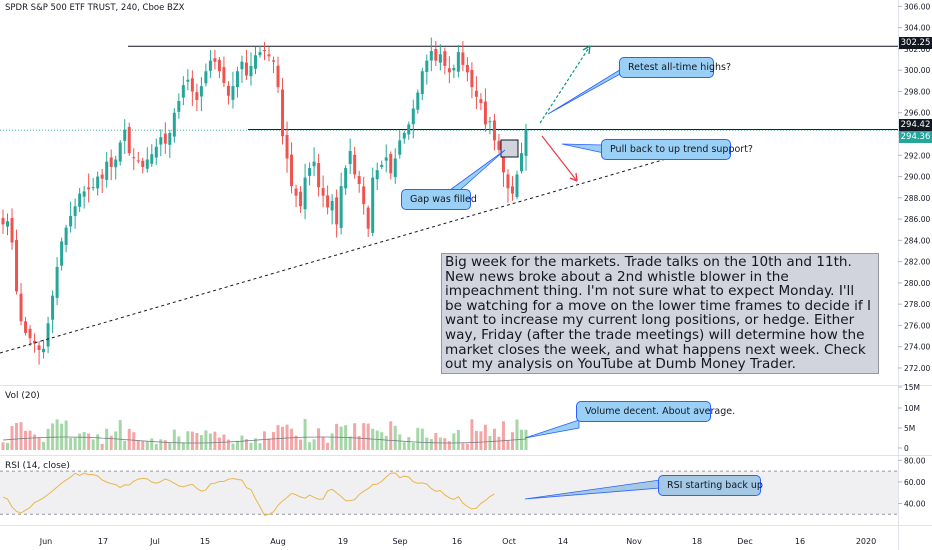 The height and width of the screenshot is (550, 932). What do you see at coordinates (675, 67) in the screenshot?
I see `callout-retest: Retest all-time highs?` at bounding box center [675, 67].